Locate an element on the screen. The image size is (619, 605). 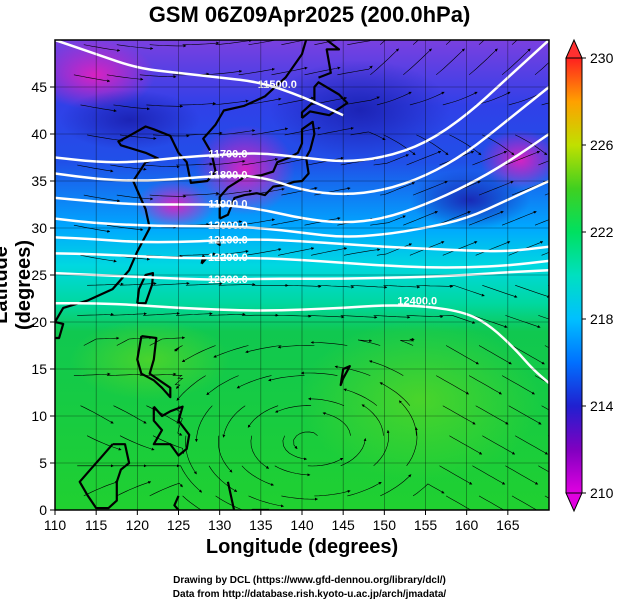
contour-label: 11700.0 is located at coordinates (227, 155).